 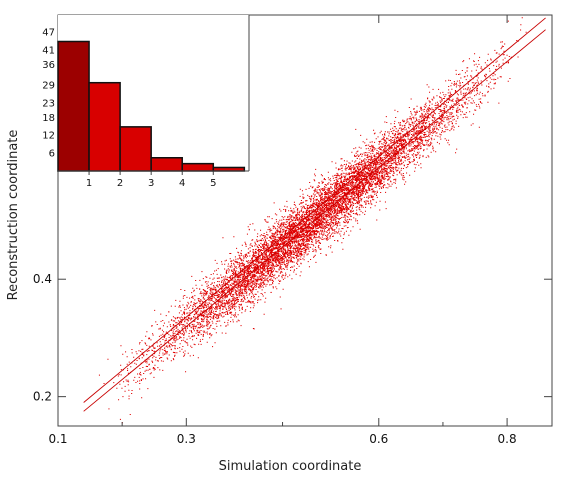 What do you see at coordinates (120, 183) in the screenshot?
I see `inset-x-tick-label: 2` at bounding box center [120, 183].